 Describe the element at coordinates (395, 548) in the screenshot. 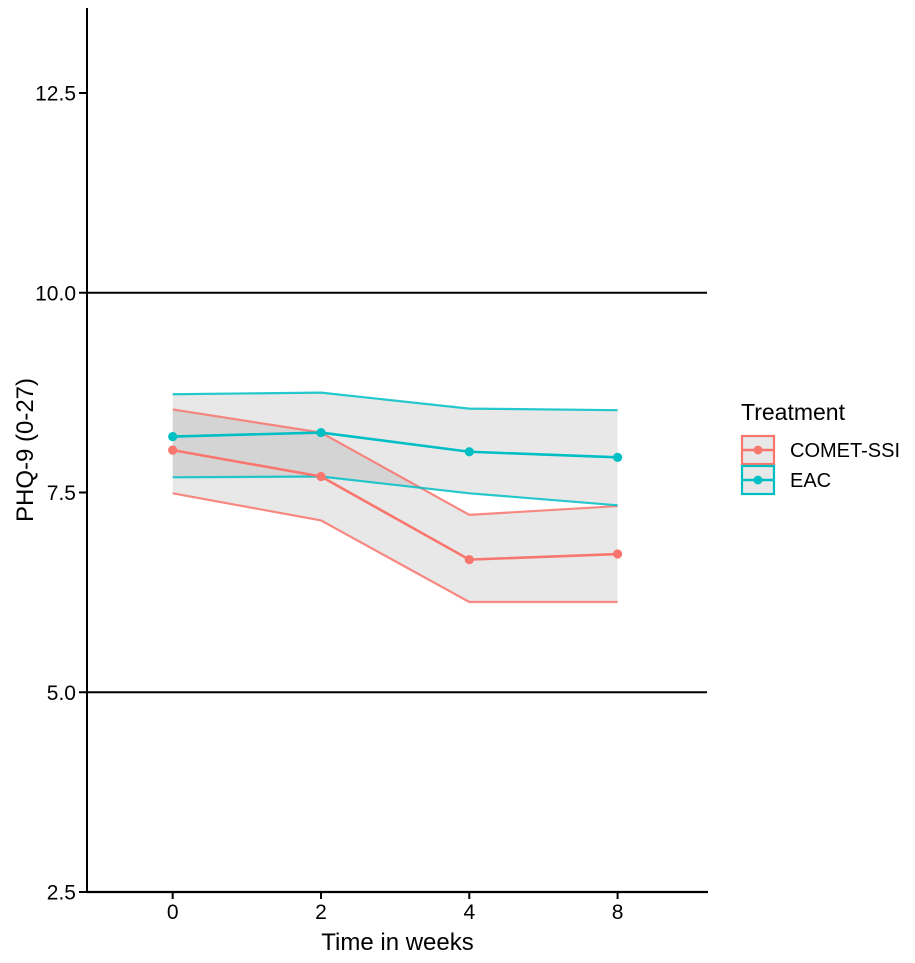

I see `ribbon-lower-edge-comet-ssi` at that location.